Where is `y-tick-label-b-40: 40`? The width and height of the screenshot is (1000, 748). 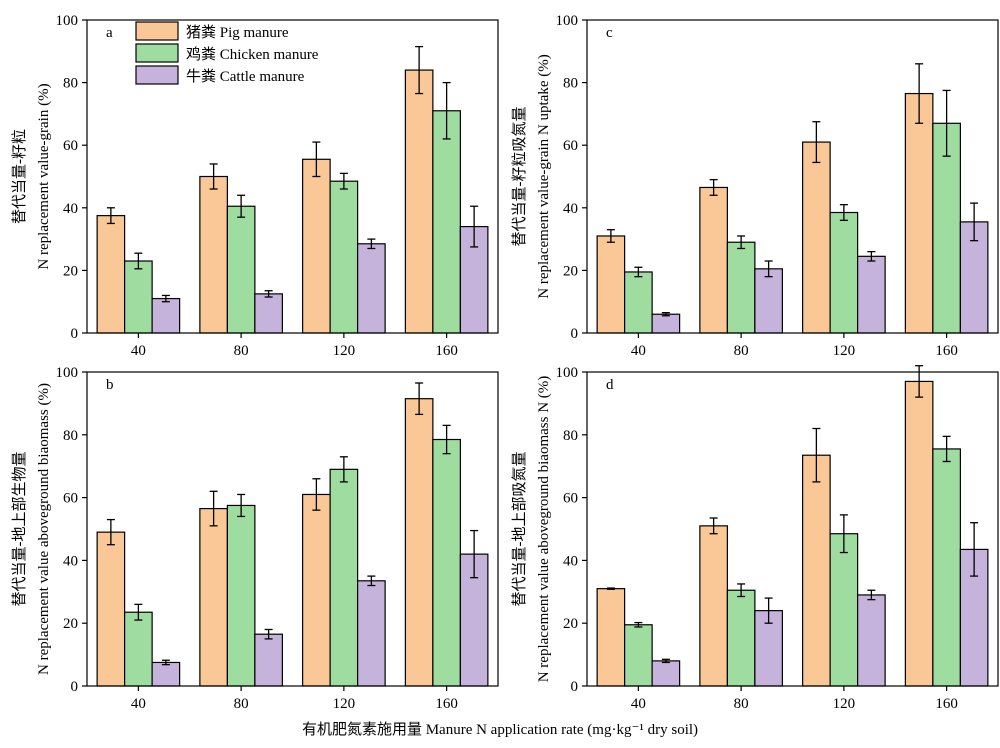 y-tick-label-b-40: 40 is located at coordinates (70, 561).